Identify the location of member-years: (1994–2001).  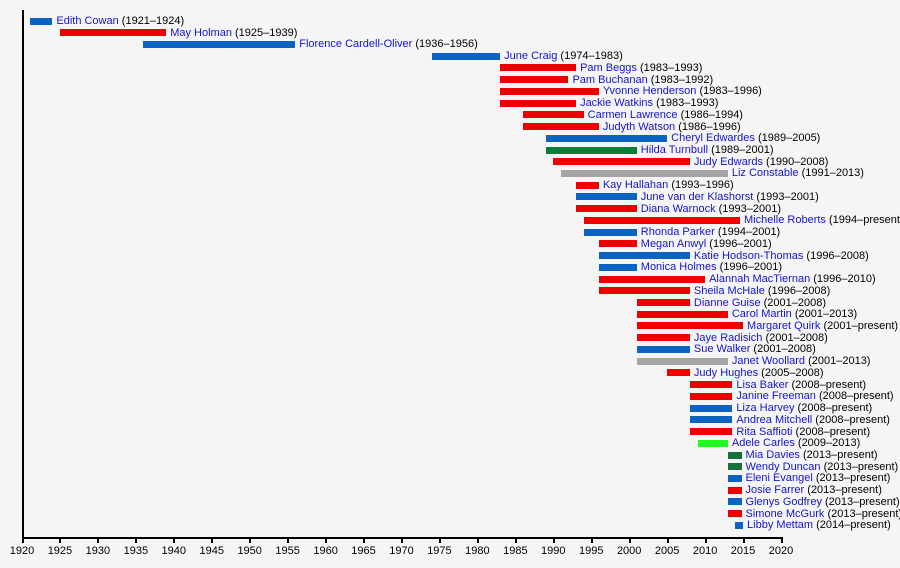
(747, 232).